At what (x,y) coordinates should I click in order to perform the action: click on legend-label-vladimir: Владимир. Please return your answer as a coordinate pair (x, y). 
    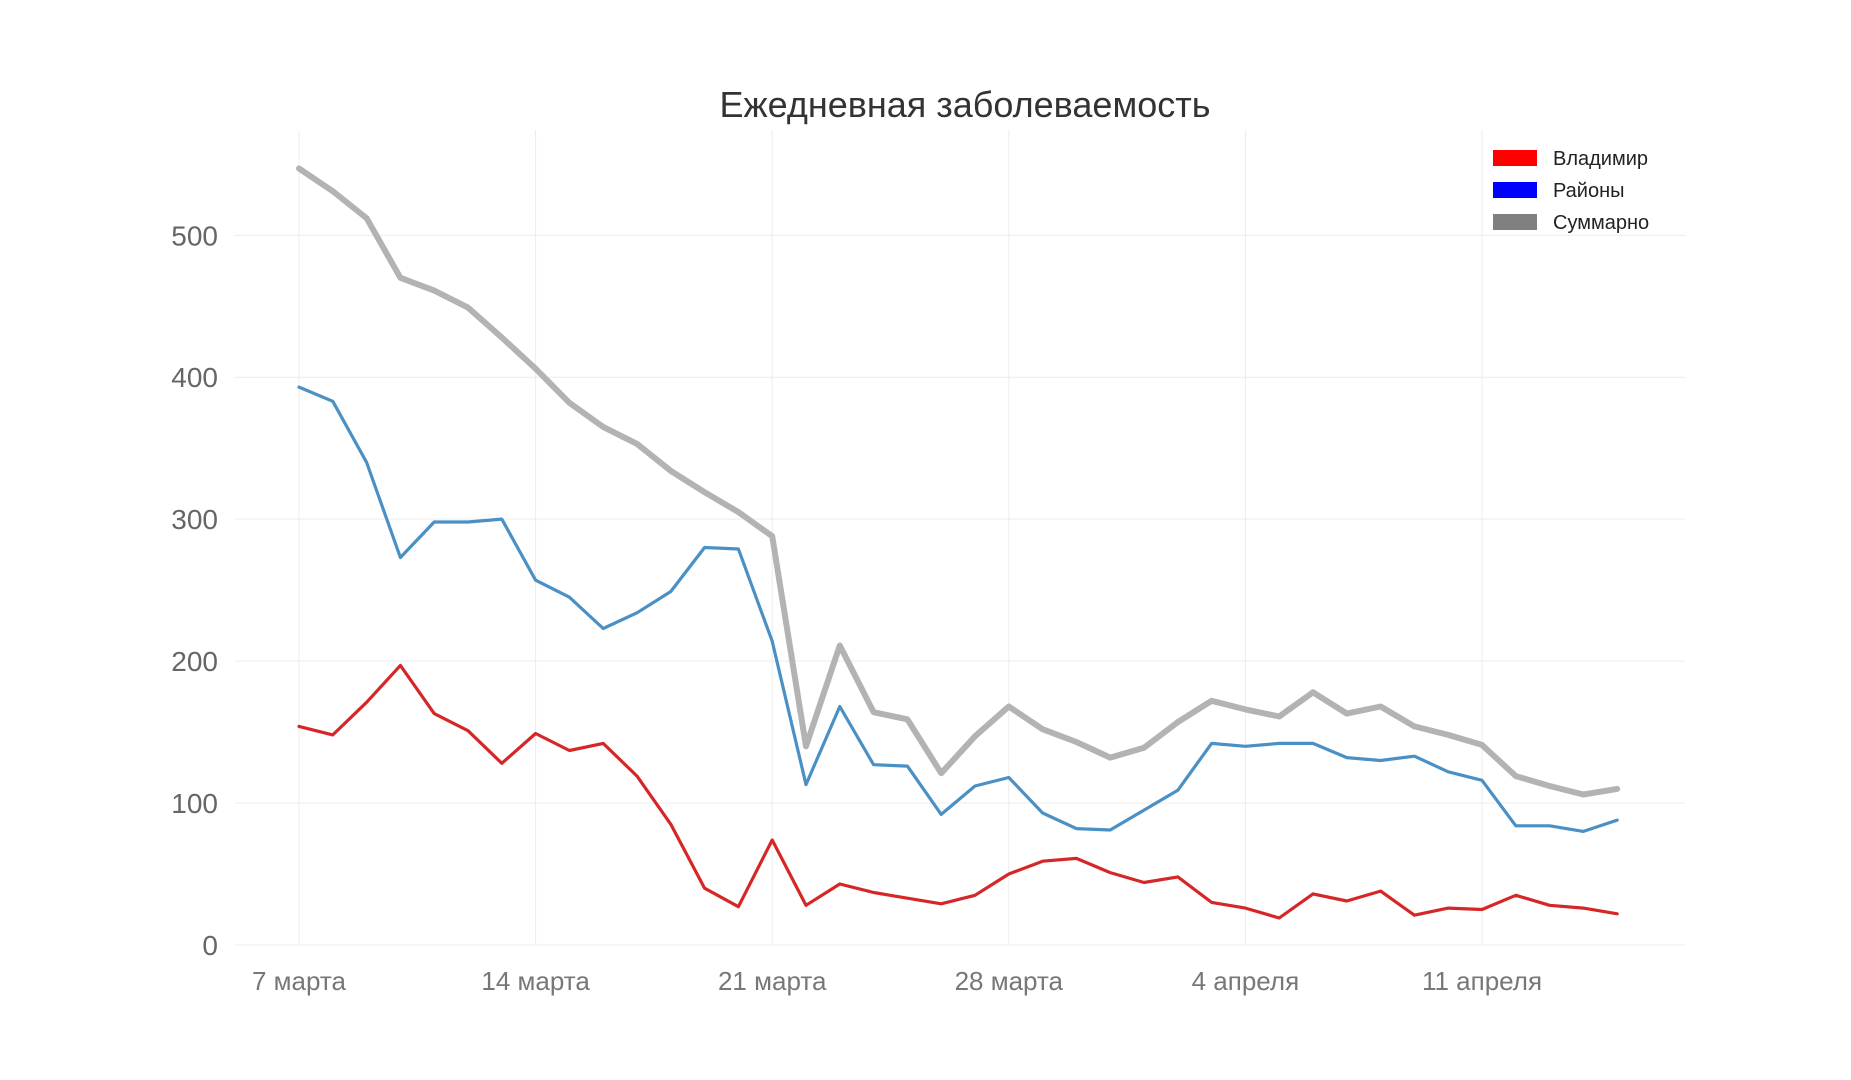
    Looking at the image, I should click on (1600, 159).